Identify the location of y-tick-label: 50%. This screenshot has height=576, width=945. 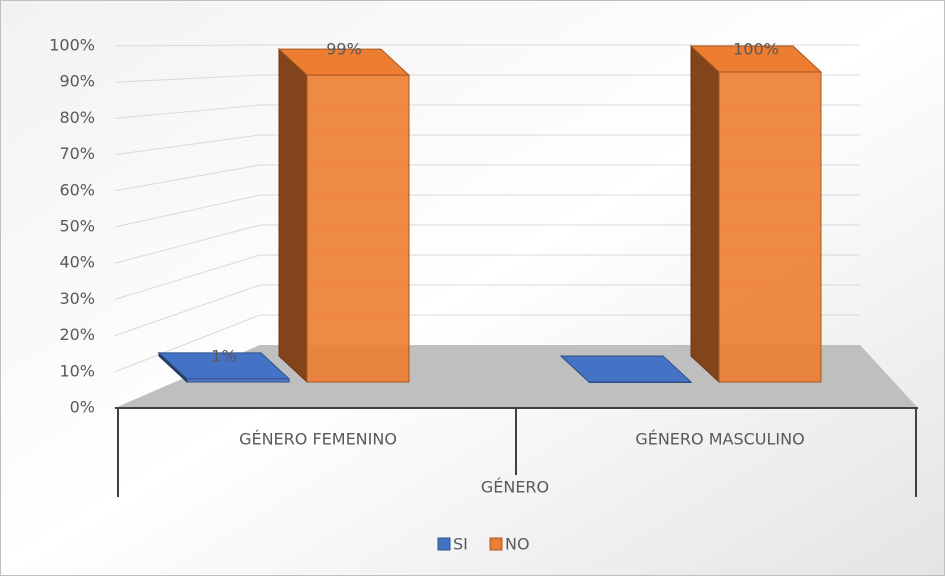
(77, 226).